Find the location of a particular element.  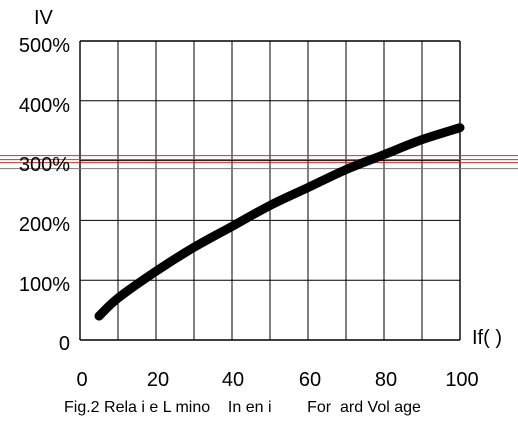

horizontal-overlay-lines is located at coordinates (259, 162).